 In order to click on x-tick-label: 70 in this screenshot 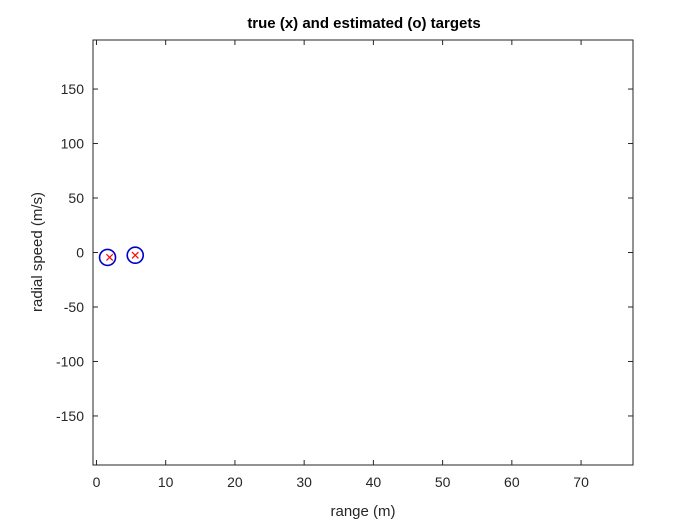, I will do `click(581, 482)`.